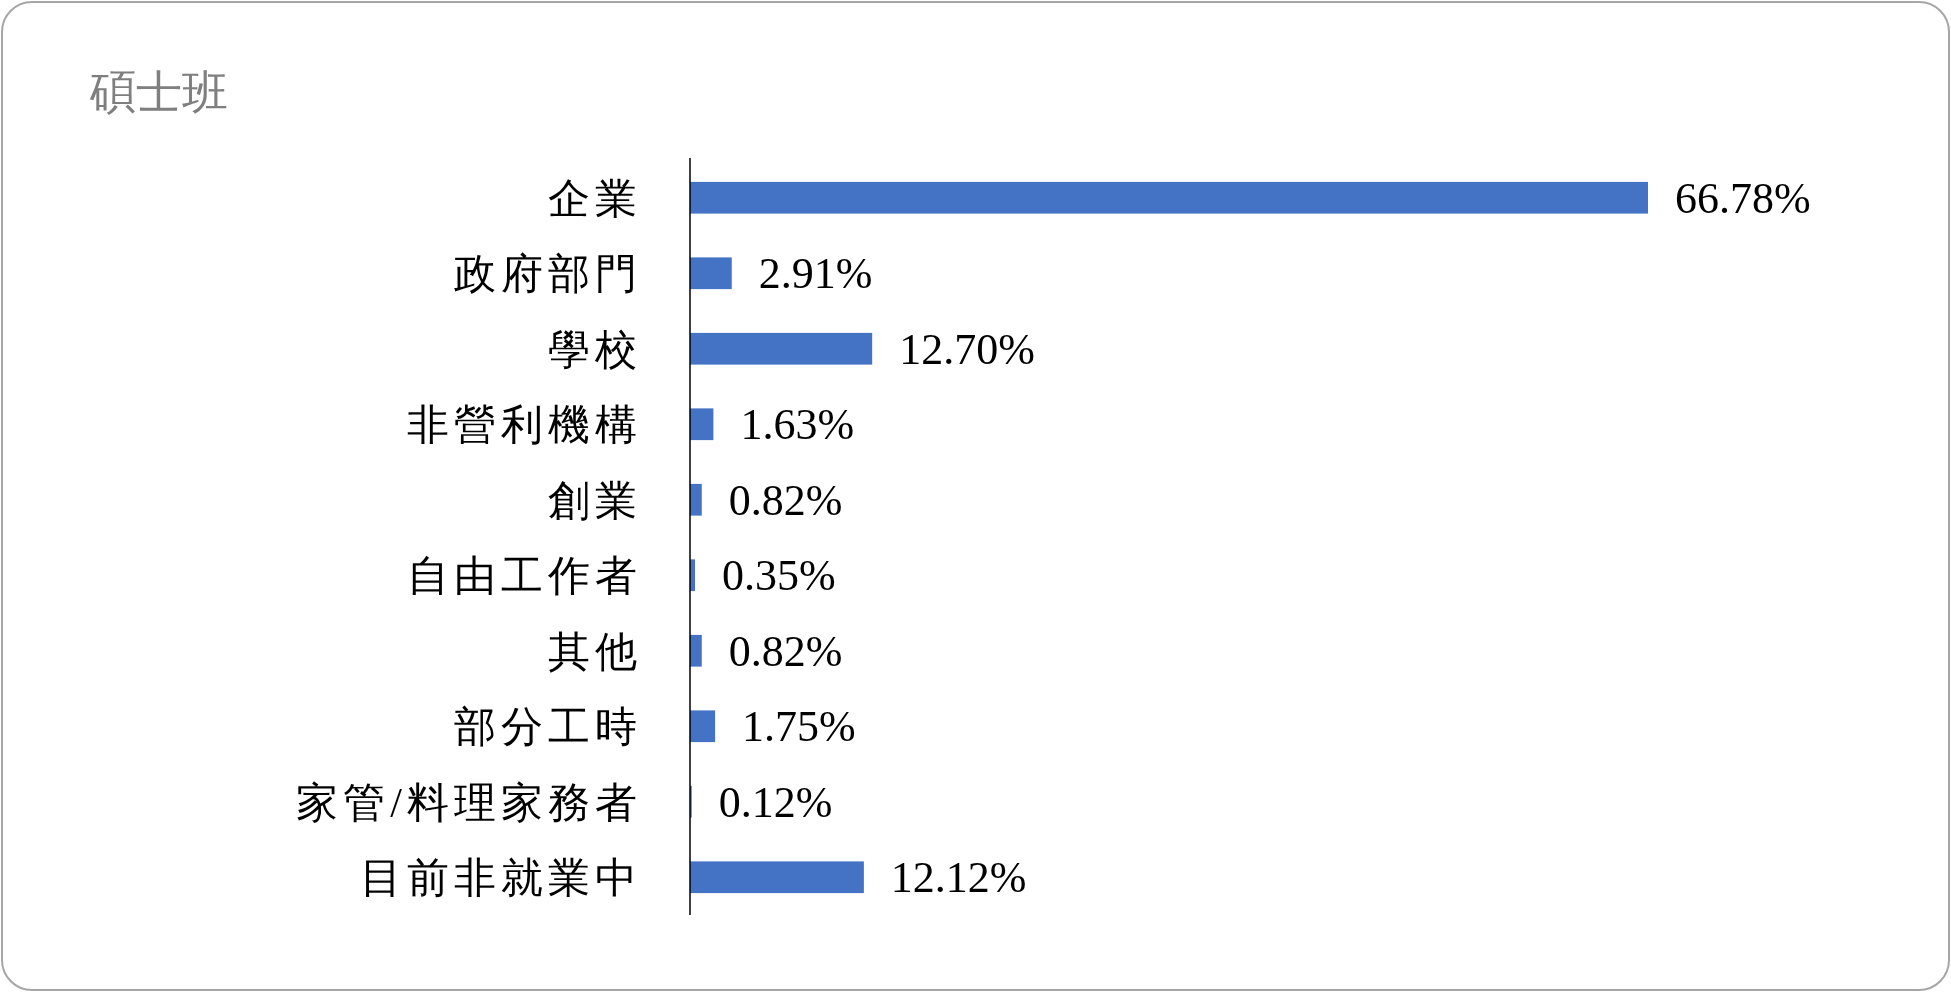  Describe the element at coordinates (524, 425) in the screenshot. I see `y-tick-label: 非營利機構` at that location.